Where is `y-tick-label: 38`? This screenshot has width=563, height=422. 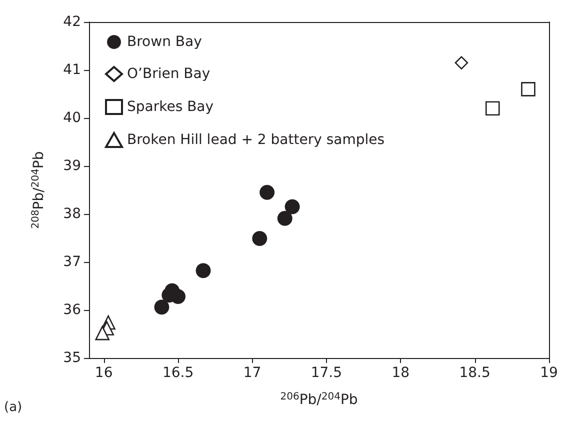 y-tick-label: 38 is located at coordinates (72, 214).